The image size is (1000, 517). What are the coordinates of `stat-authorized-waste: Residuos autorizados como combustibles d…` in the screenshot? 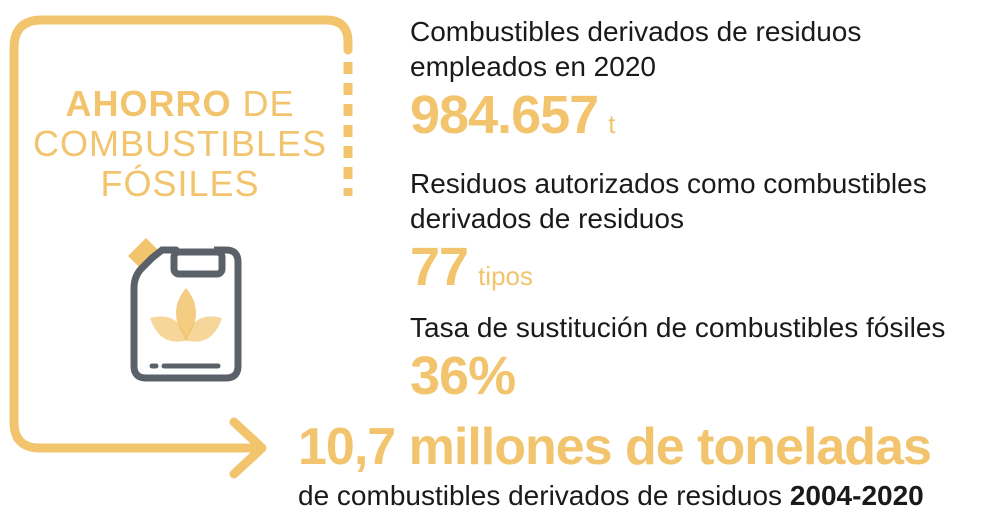 It's located at (690, 231).